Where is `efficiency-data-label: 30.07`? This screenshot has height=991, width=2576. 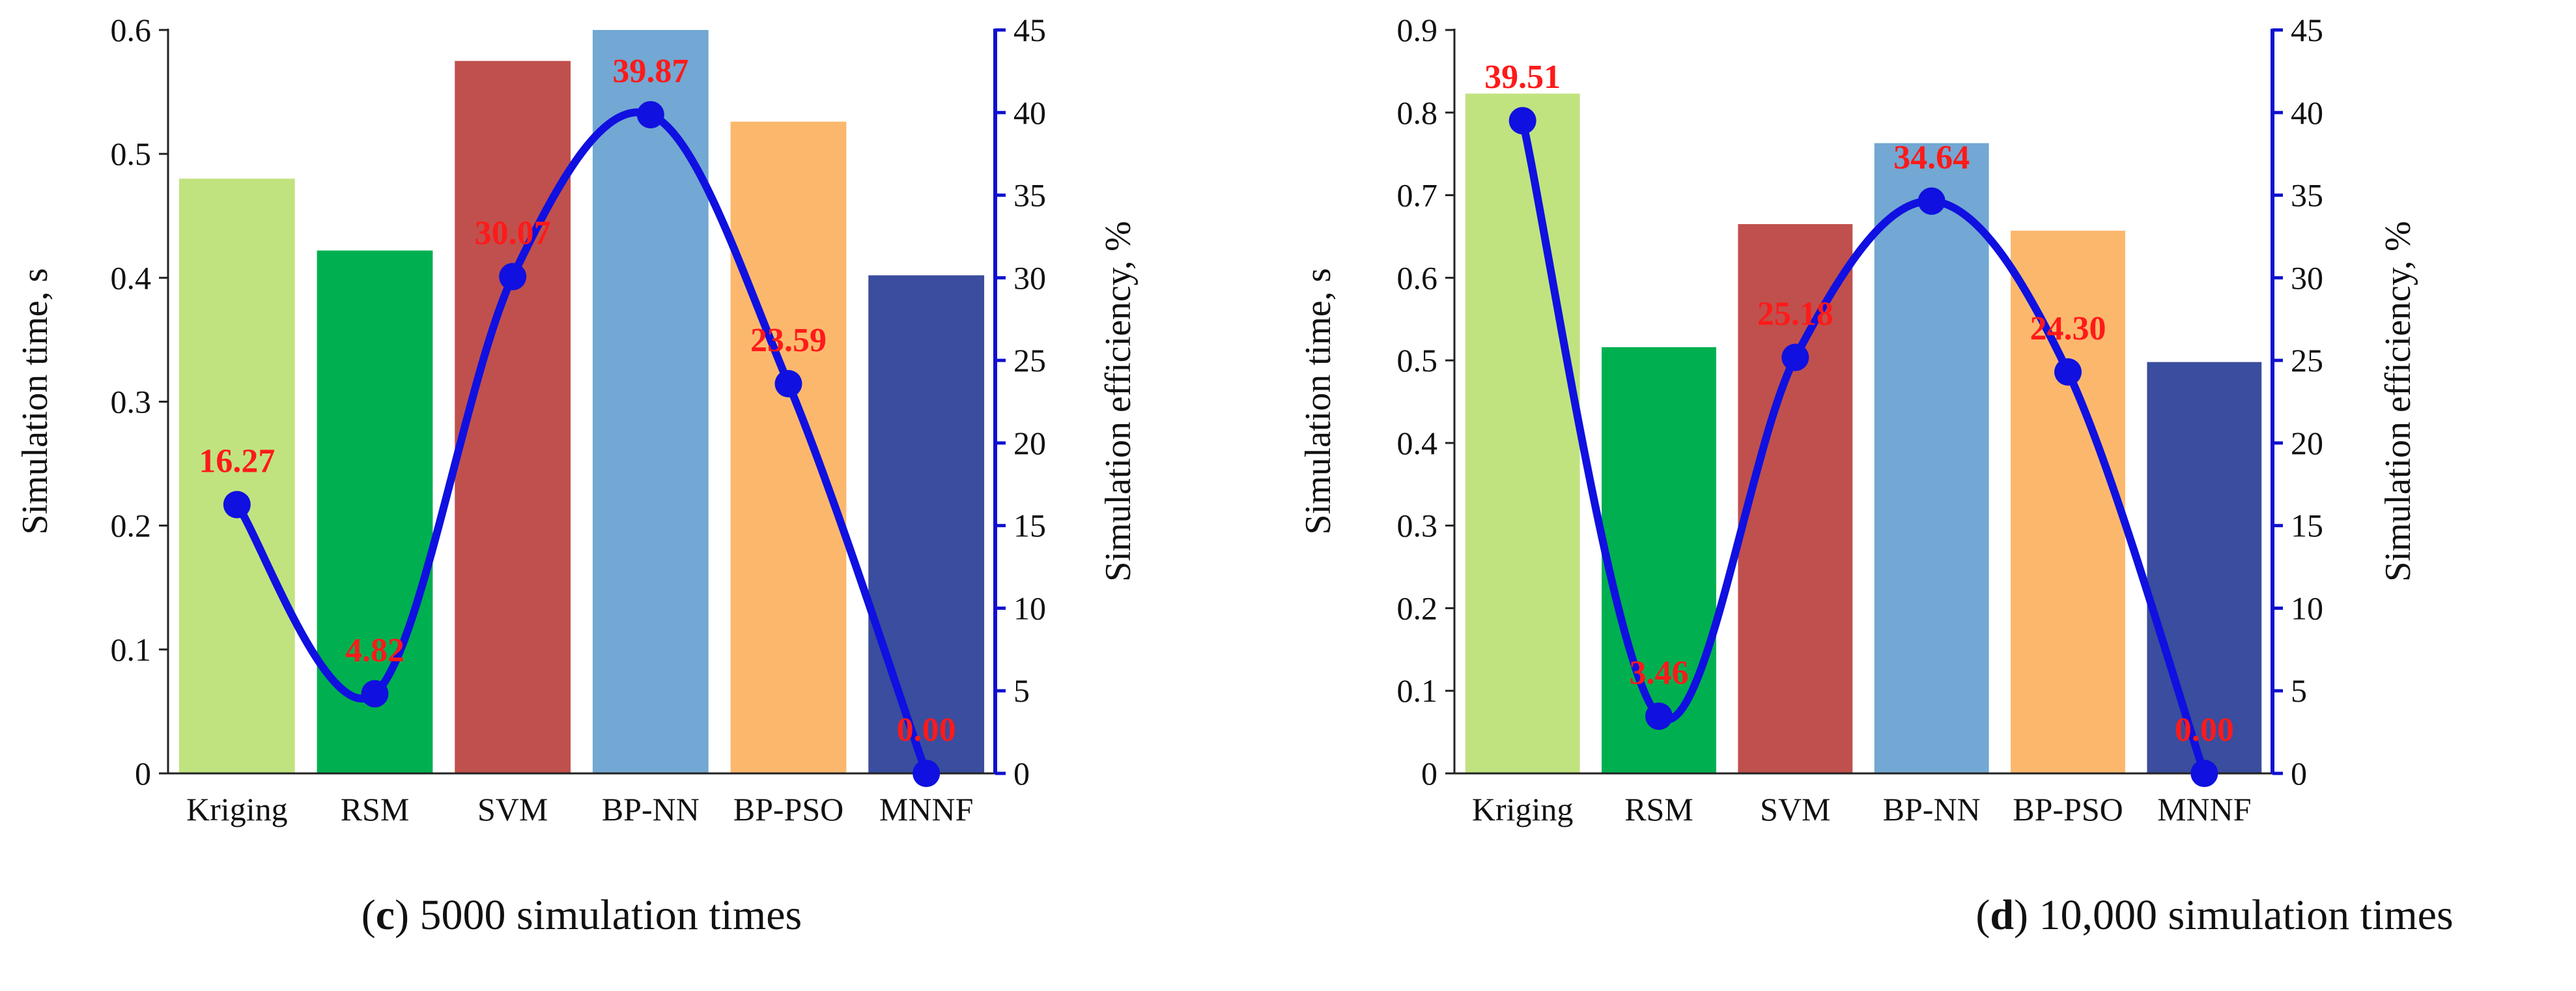 efficiency-data-label: 30.07 is located at coordinates (513, 234).